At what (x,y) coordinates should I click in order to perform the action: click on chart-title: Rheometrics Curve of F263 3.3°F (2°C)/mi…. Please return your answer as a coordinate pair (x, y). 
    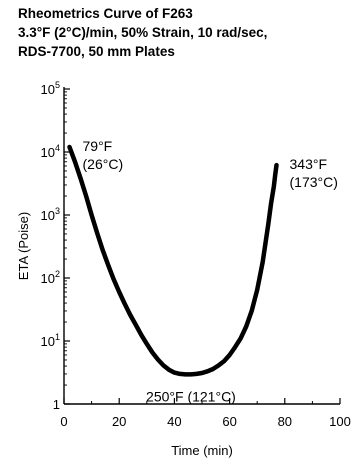
    Looking at the image, I should click on (188, 32).